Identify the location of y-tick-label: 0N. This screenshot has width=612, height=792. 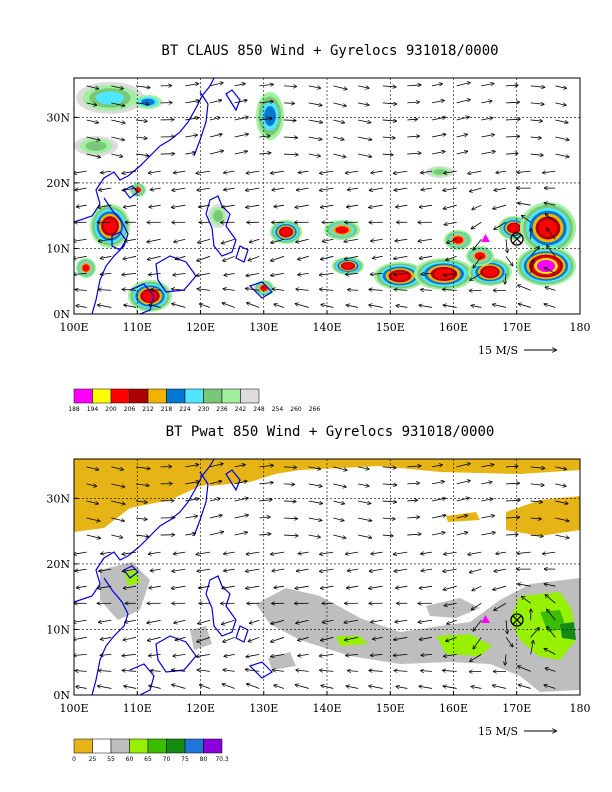
(61, 695).